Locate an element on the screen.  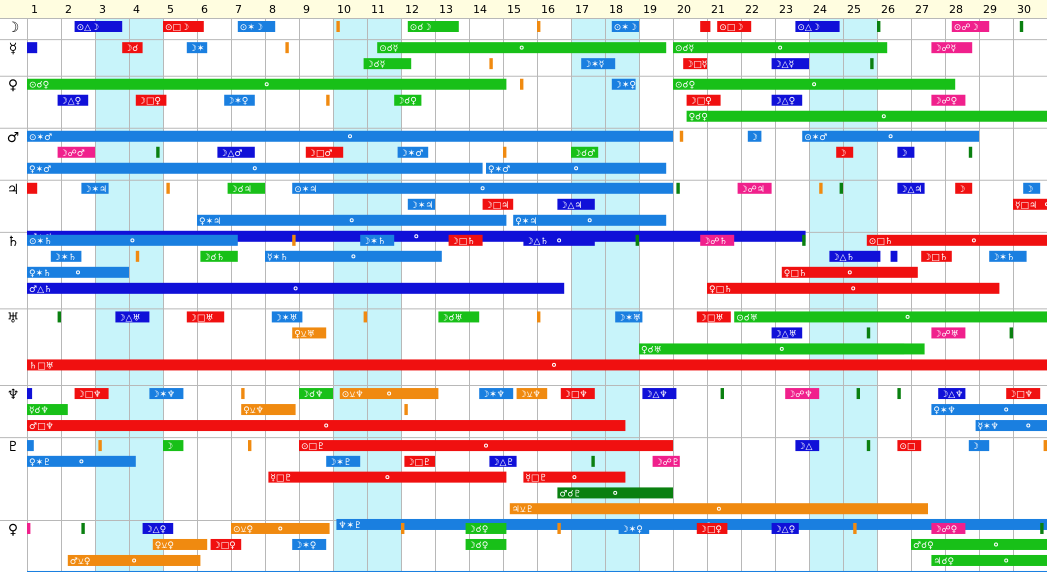
aspect-bar-label: ☽△♇ is located at coordinates (502, 463).